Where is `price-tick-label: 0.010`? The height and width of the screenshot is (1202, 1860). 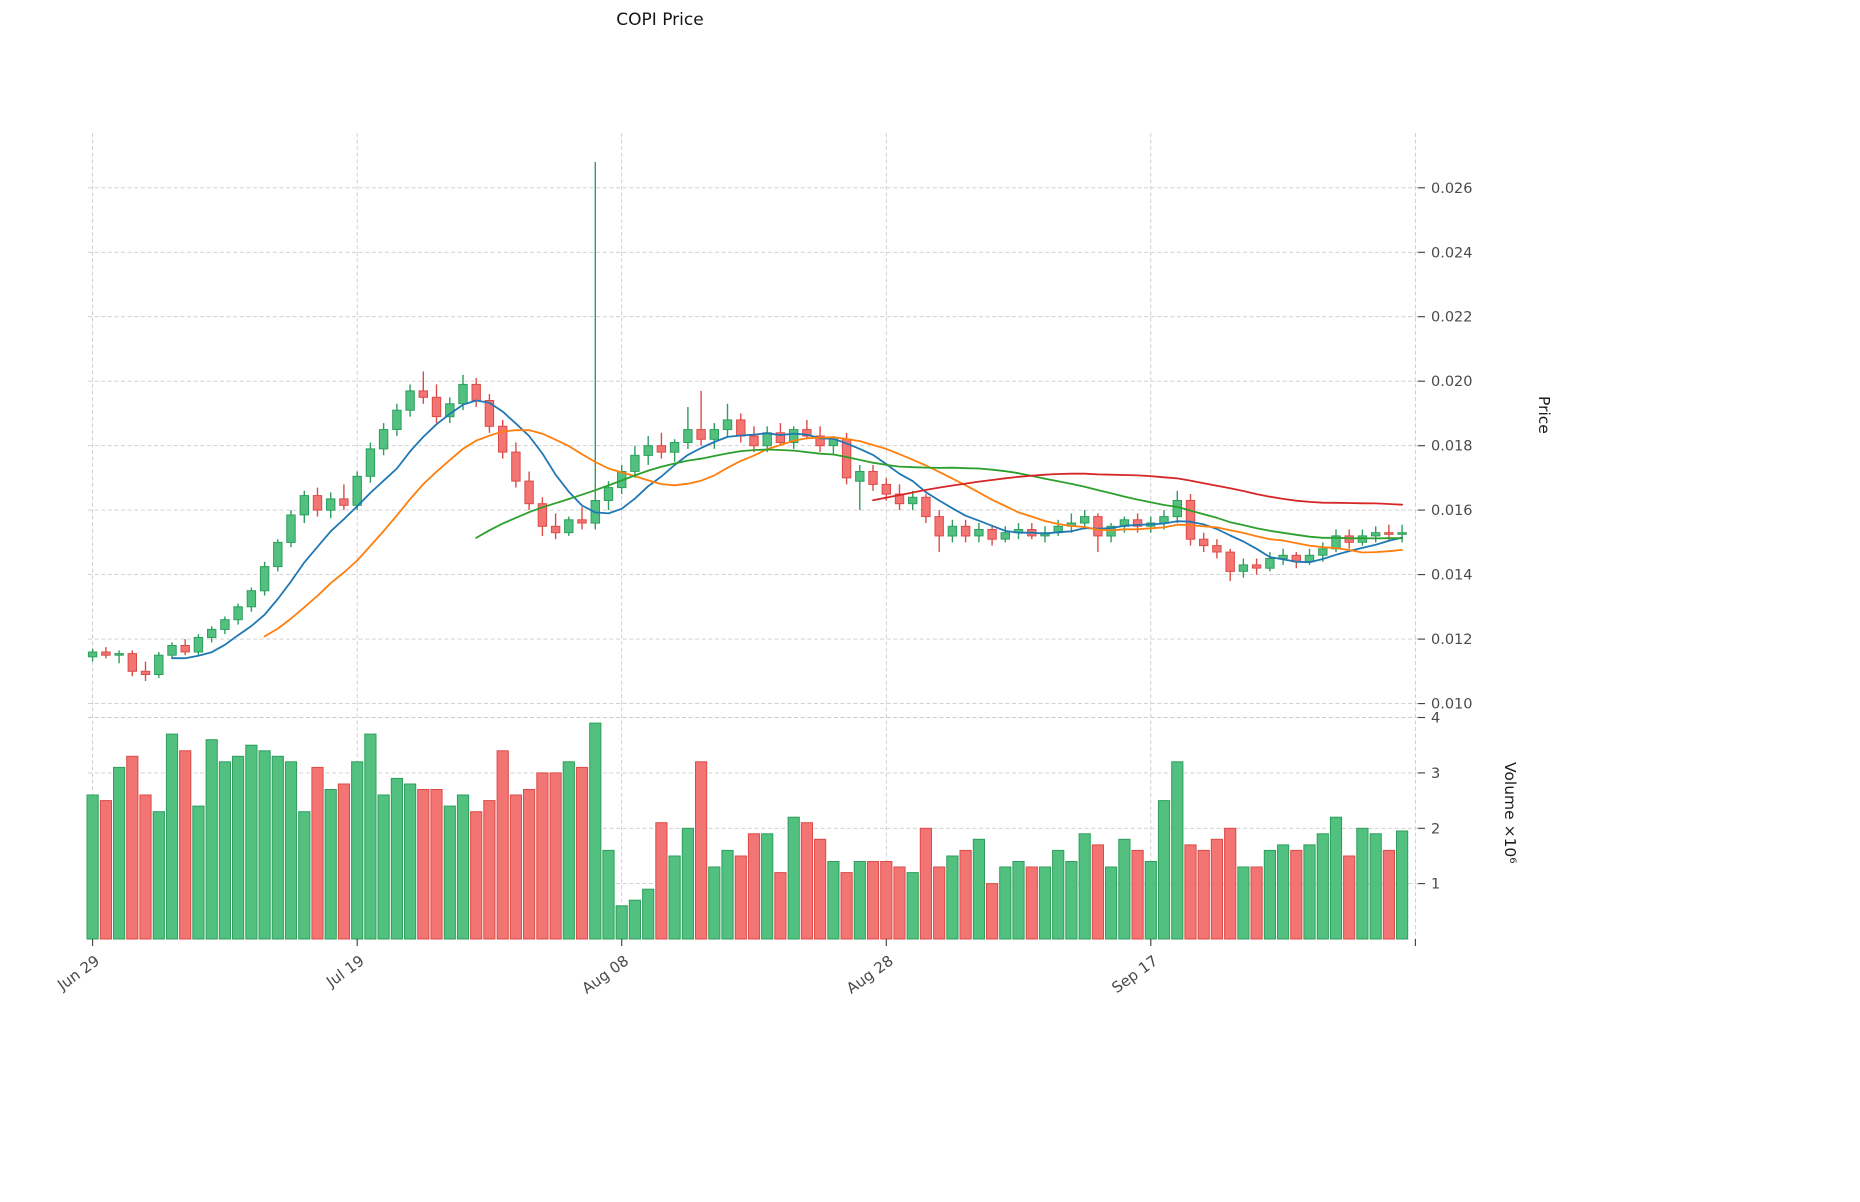
price-tick-label: 0.010 is located at coordinates (1452, 705).